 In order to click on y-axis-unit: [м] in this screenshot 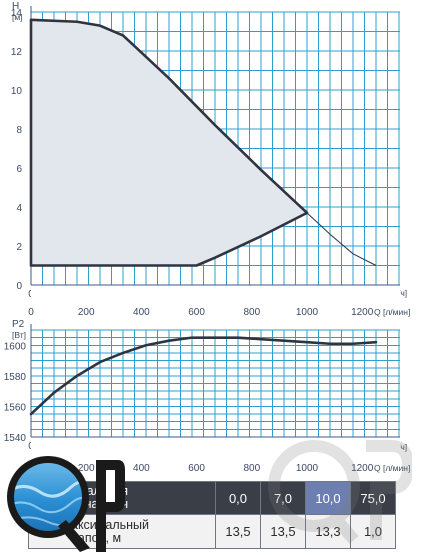, I will do `click(17, 17)`.